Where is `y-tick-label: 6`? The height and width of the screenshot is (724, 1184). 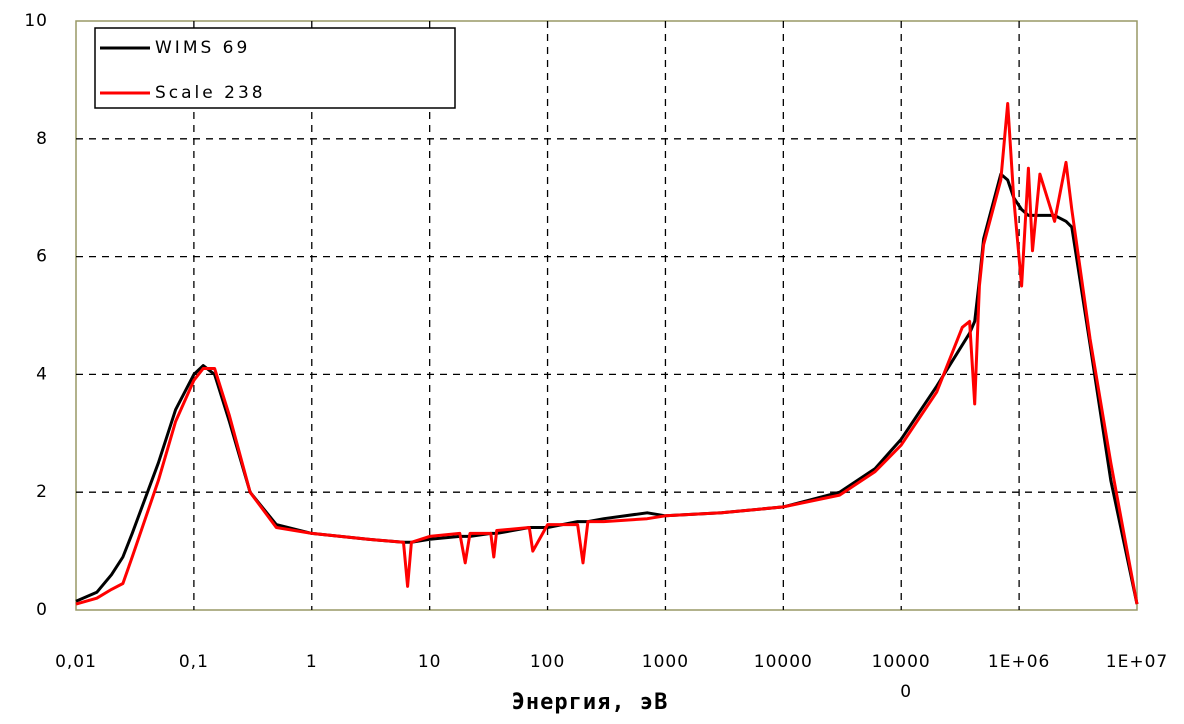 y-tick-label: 6 is located at coordinates (42, 257).